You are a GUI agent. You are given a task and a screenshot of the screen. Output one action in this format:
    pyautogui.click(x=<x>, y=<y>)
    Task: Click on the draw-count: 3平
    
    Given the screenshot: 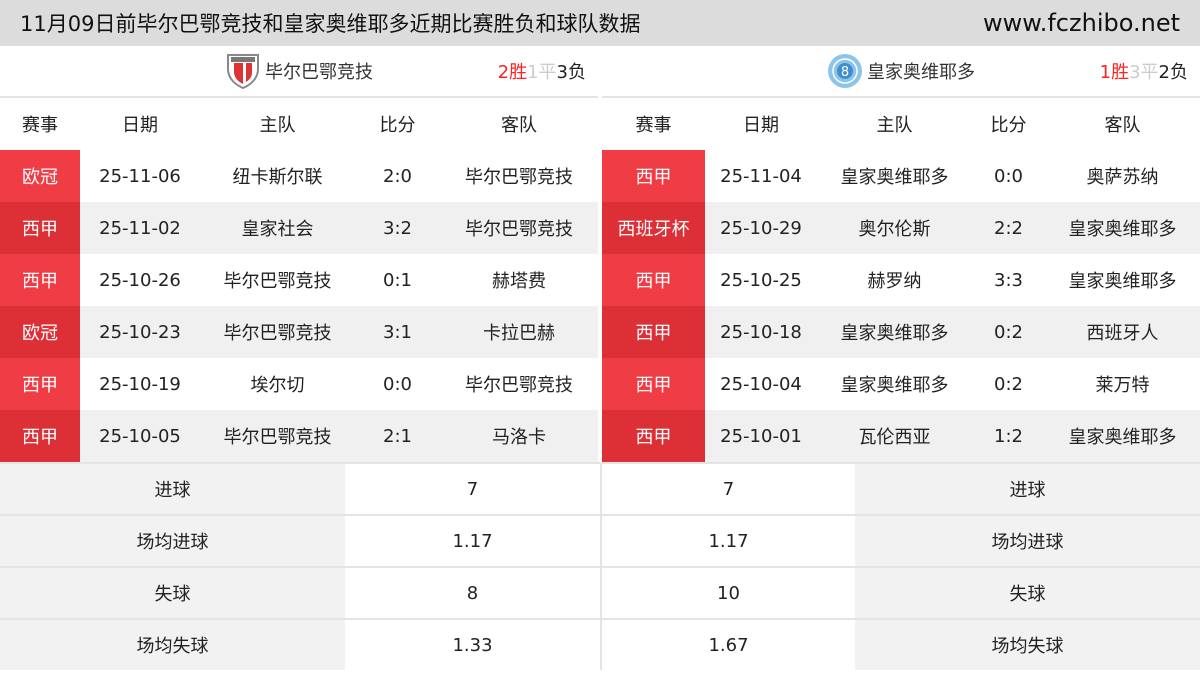 What is the action you would take?
    pyautogui.click(x=1144, y=72)
    